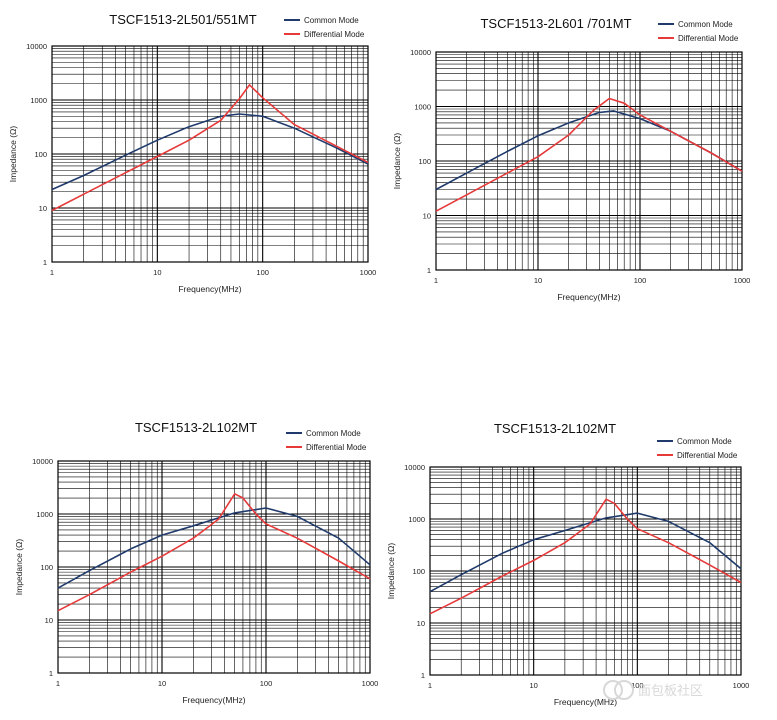  Describe the element at coordinates (555, 23) in the screenshot. I see `chart-title: TSCF1513-2L601 /701MT` at that location.